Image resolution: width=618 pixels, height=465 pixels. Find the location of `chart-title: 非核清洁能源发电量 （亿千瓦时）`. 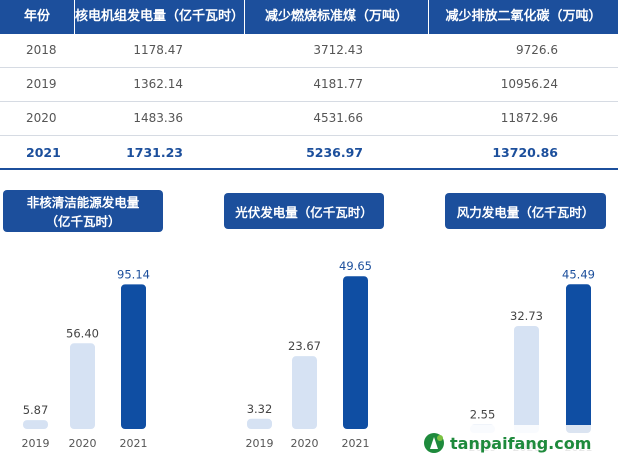

chart-title: 非核清洁能源发电量 （亿千瓦时） is located at coordinates (83, 211).